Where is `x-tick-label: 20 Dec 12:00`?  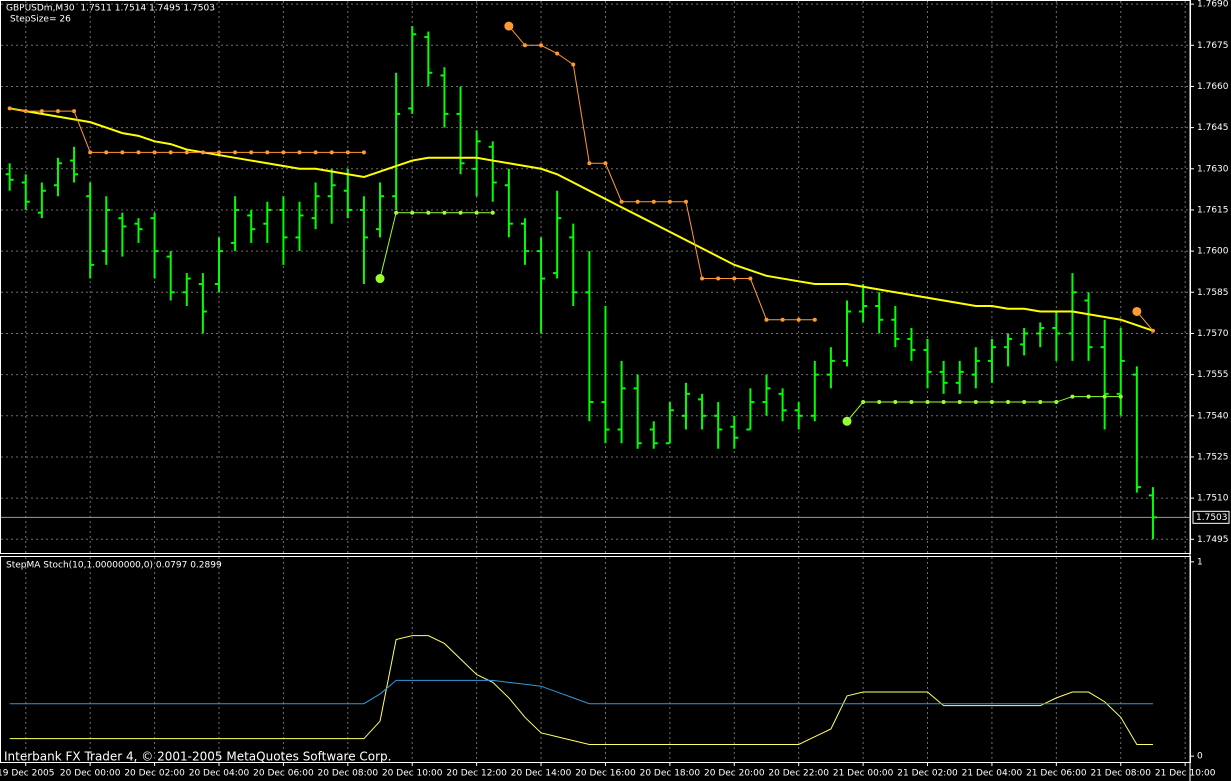
x-tick-label: 20 Dec 12:00 is located at coordinates (476, 774).